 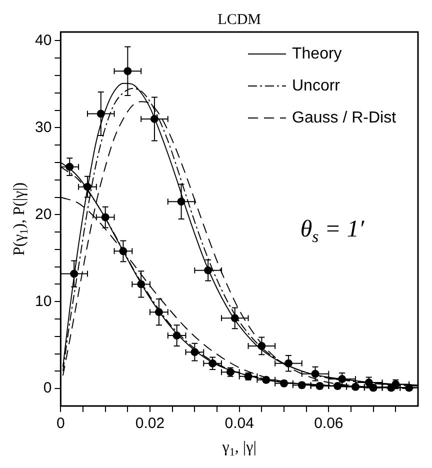 What do you see at coordinates (316, 85) in the screenshot?
I see `legend-label: Uncorr` at bounding box center [316, 85].